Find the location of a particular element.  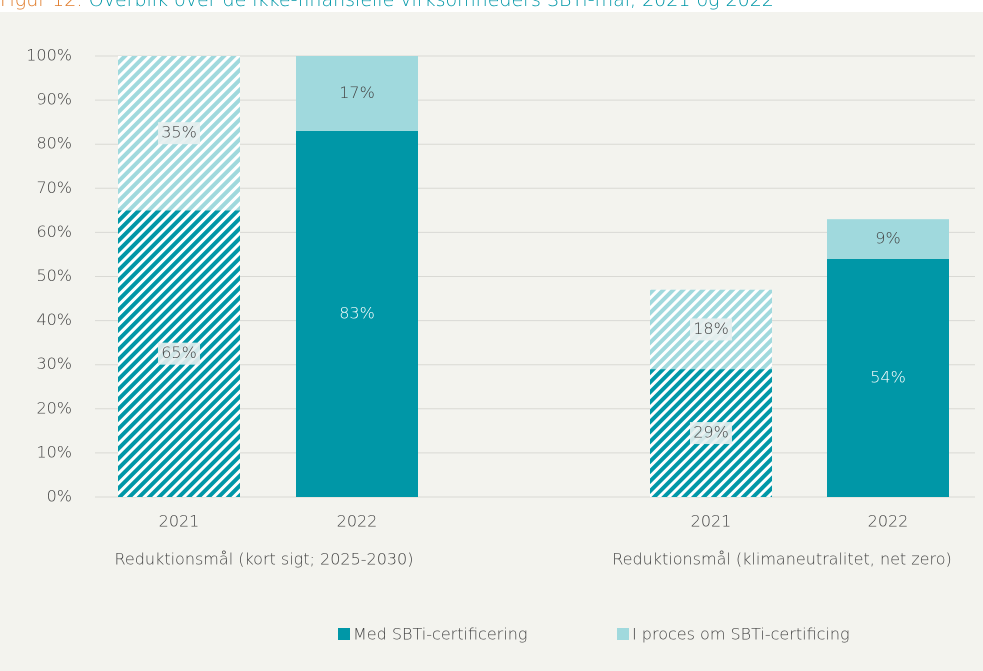

value-label: 17% is located at coordinates (357, 92).